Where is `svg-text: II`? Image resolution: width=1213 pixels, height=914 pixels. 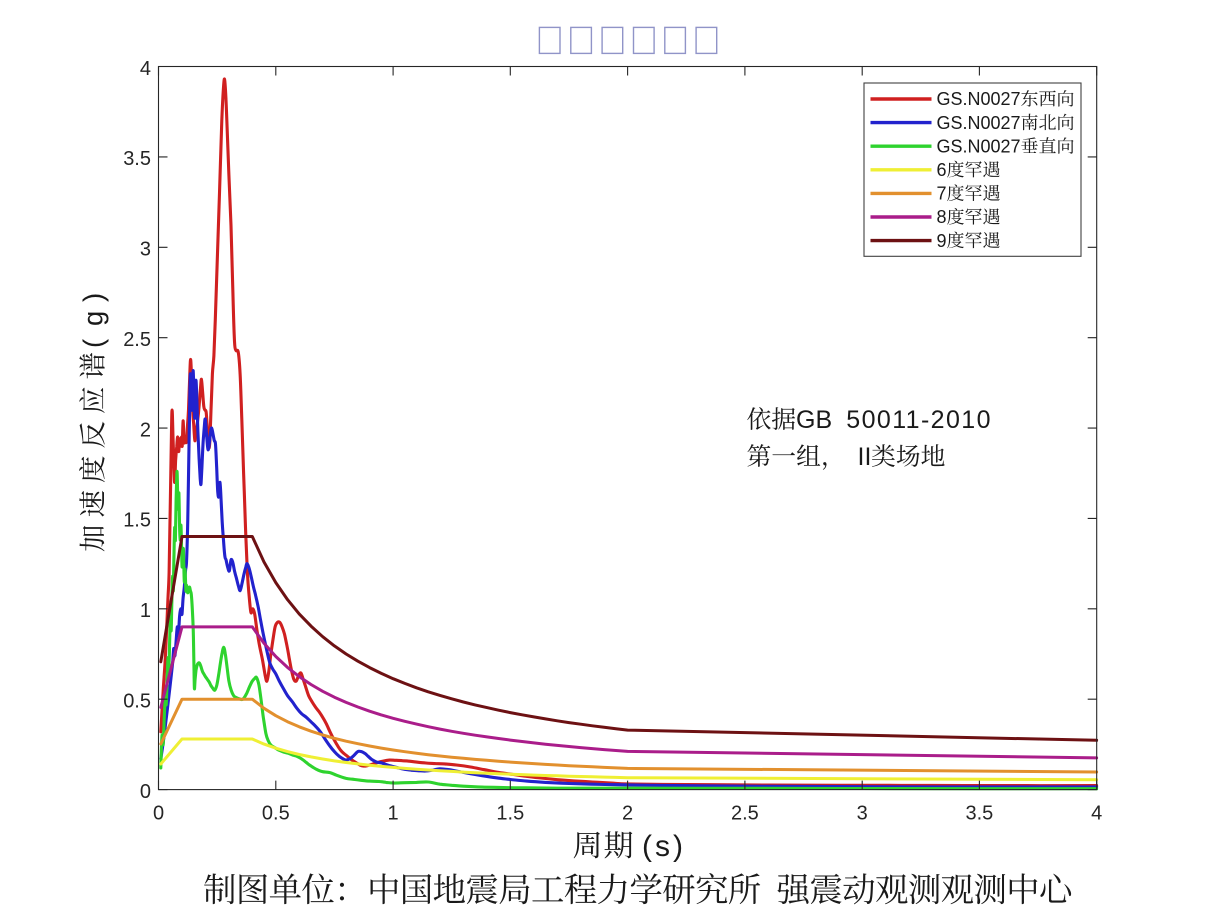 svg-text: II is located at coordinates (865, 457).